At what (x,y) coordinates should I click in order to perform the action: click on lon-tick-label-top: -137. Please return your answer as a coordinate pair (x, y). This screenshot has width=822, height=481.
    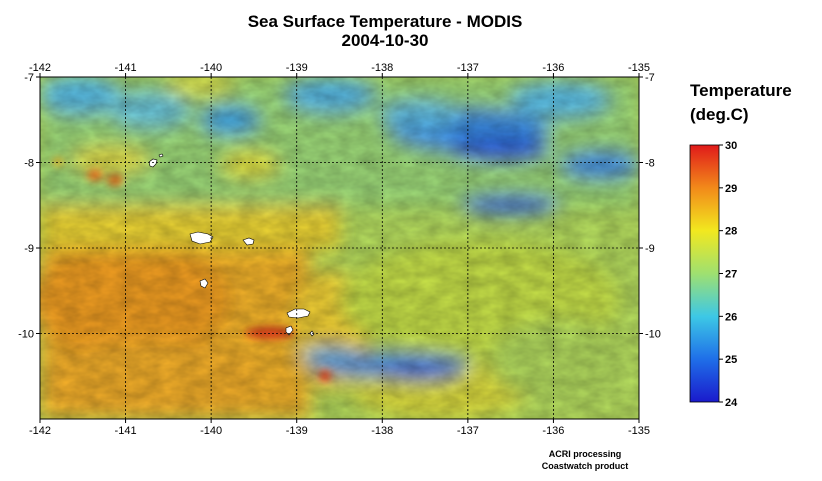
    Looking at the image, I should click on (468, 68).